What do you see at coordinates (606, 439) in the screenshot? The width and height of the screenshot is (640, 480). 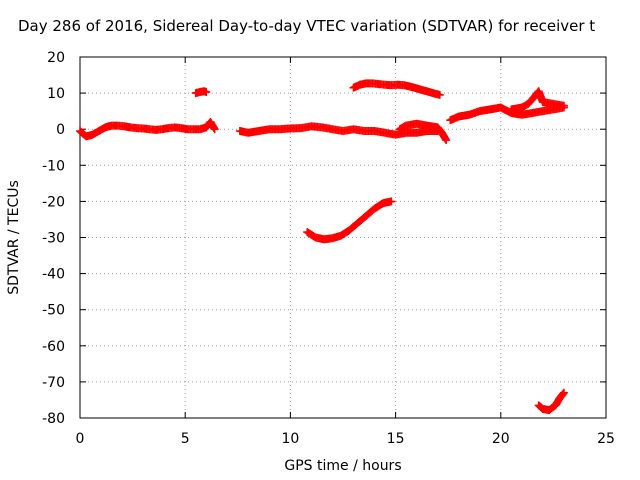 I see `x-tick-label: 25` at bounding box center [606, 439].